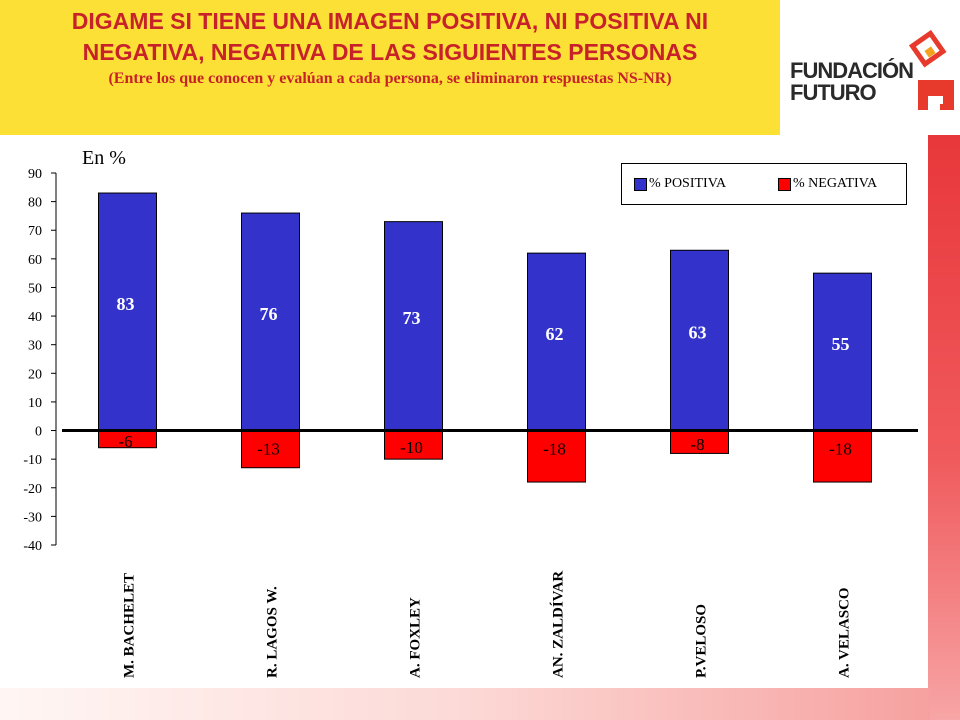 This screenshot has height=720, width=960. I want to click on category-label: R. LAGOS W., so click(273, 632).